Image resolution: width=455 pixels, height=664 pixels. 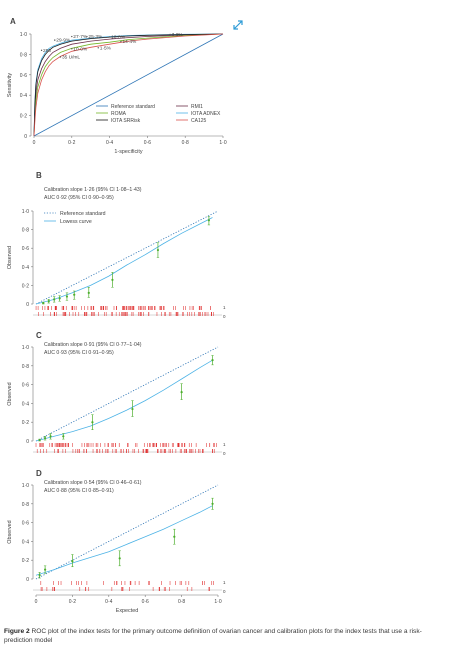 I want to click on x-tick-label: 0·8, so click(x=185, y=143).